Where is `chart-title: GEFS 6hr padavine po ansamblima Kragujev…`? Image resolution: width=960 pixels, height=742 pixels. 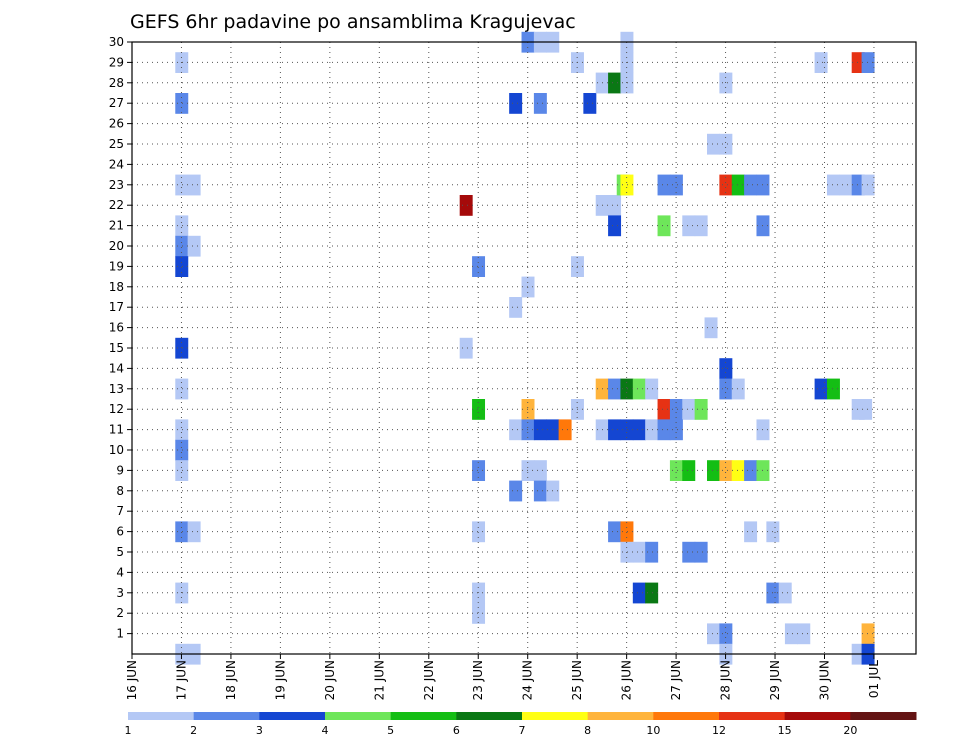 chart-title: GEFS 6hr padavine po ansamblima Kragujev… is located at coordinates (353, 22).